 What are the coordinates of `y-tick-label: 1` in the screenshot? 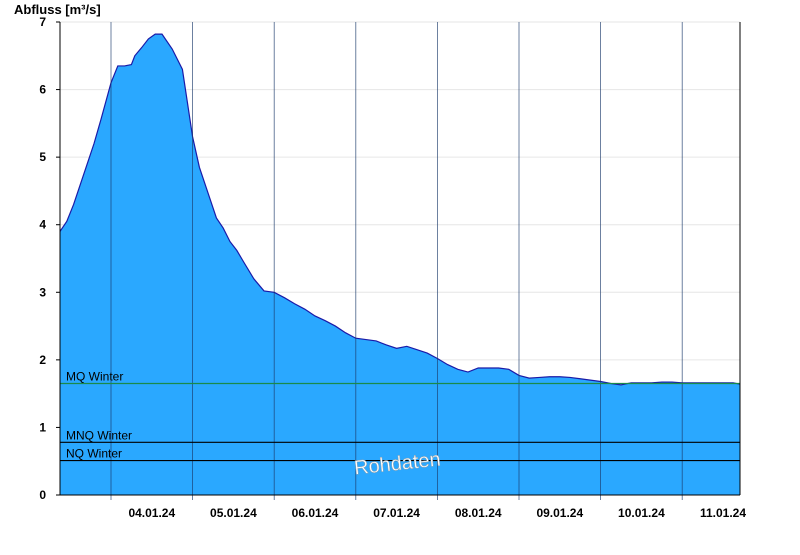 It's located at (42, 427).